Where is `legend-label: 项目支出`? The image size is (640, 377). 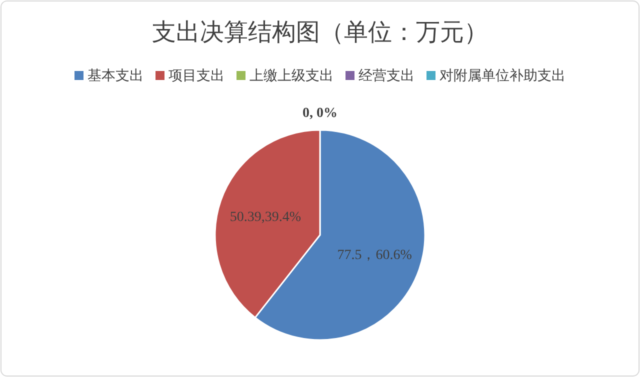
legend-label: 项目支出 is located at coordinates (196, 75).